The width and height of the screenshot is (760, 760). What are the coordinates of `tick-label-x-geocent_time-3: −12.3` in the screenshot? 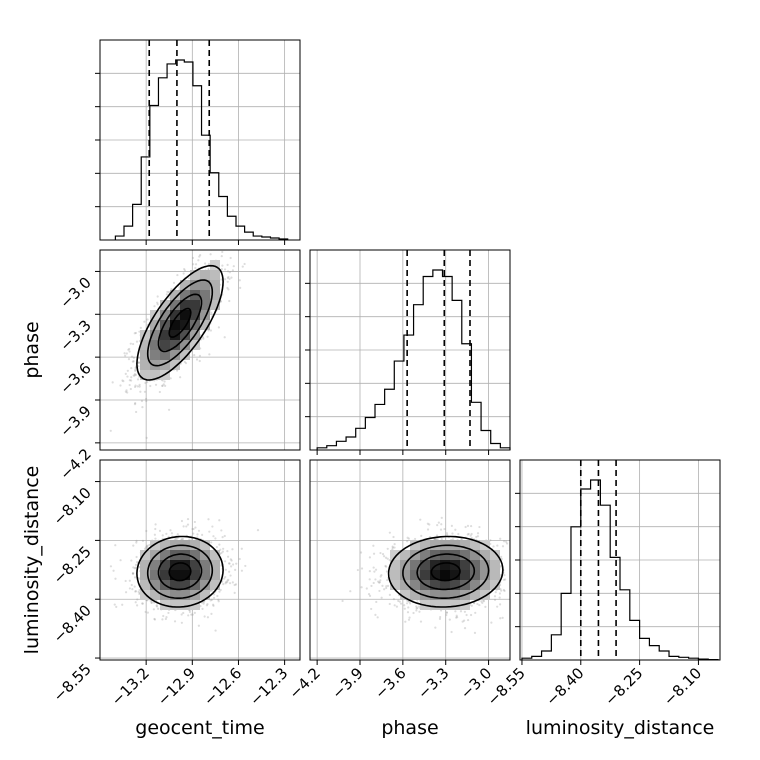 It's located at (268, 686).